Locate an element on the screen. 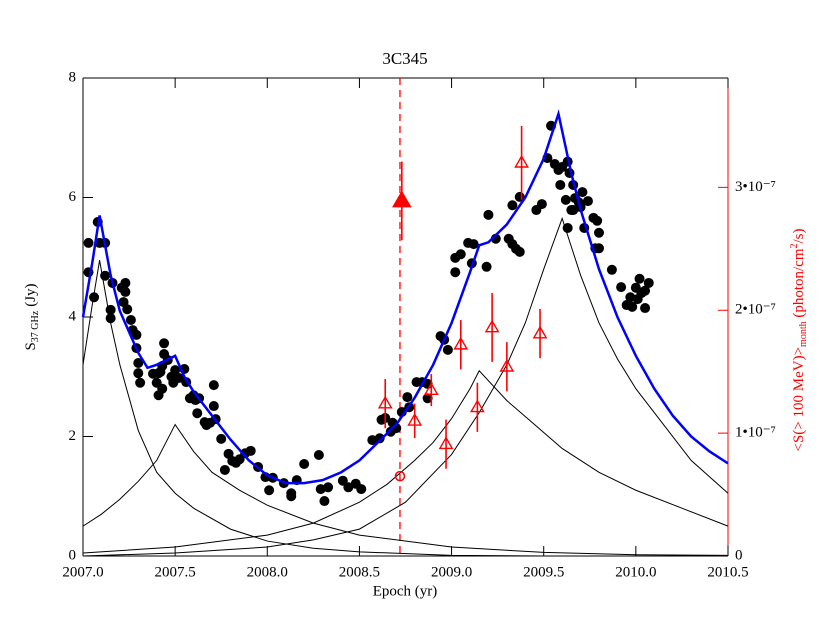 Image resolution: width=830 pixels, height=622 pixels. x-axis-label: Epoch (yr) is located at coordinates (405, 591).